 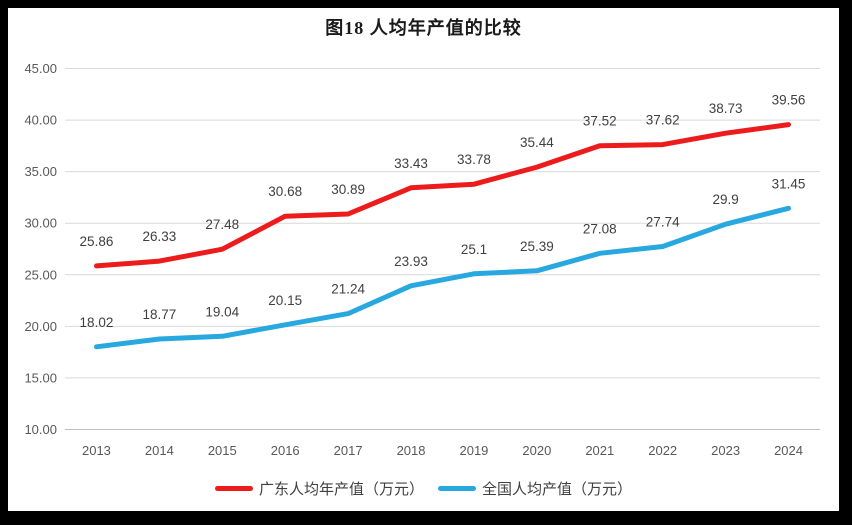 What do you see at coordinates (159, 314) in the screenshot?
I see `data-label-national: 18.77` at bounding box center [159, 314].